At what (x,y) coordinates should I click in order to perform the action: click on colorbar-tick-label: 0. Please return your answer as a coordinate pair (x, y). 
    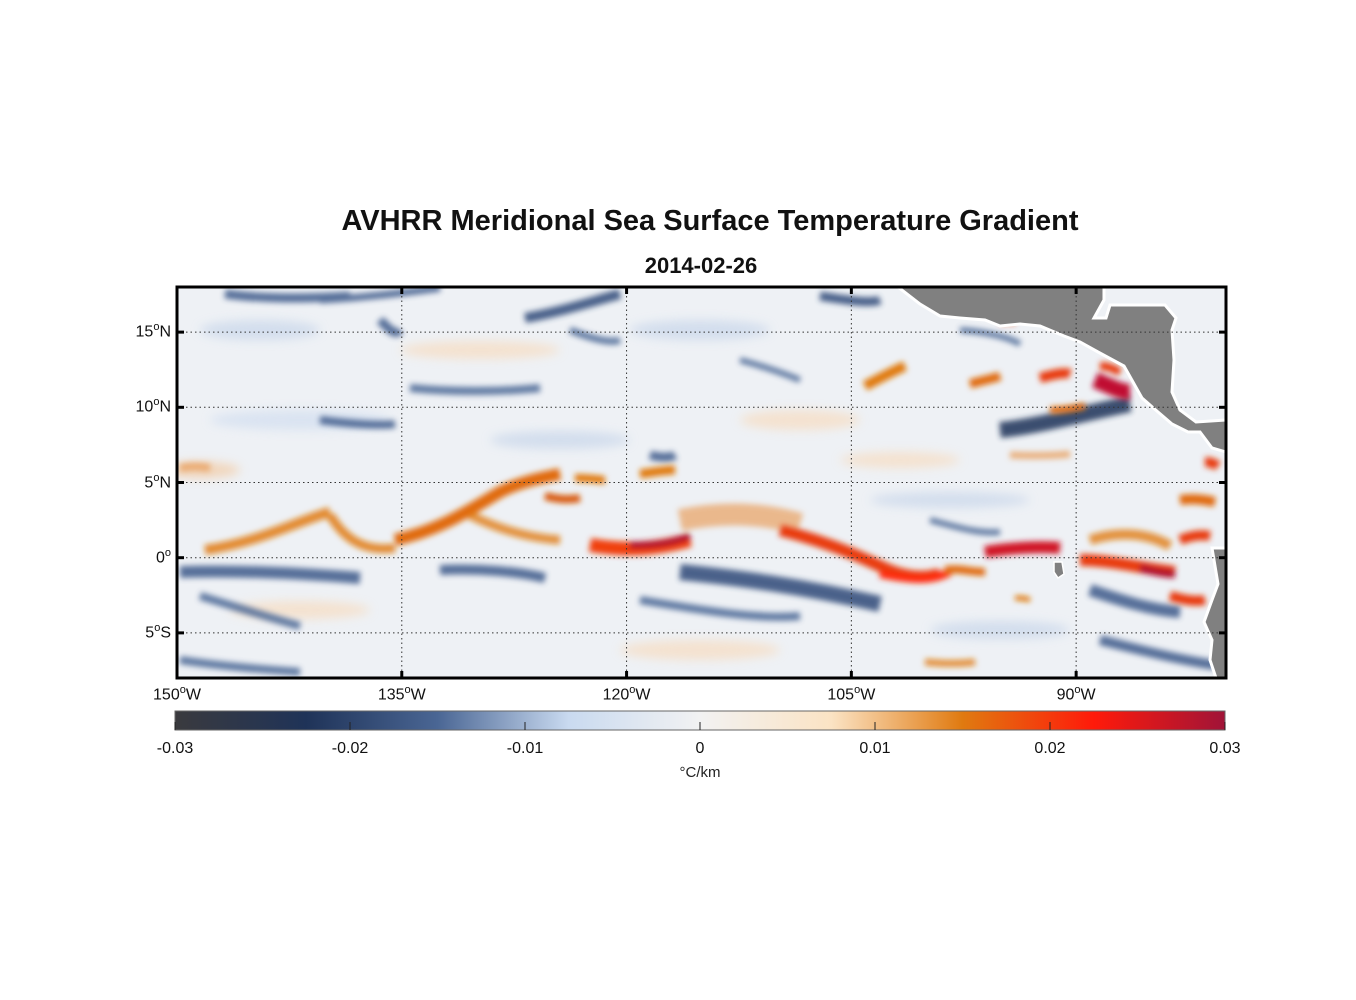
    Looking at the image, I should click on (700, 748).